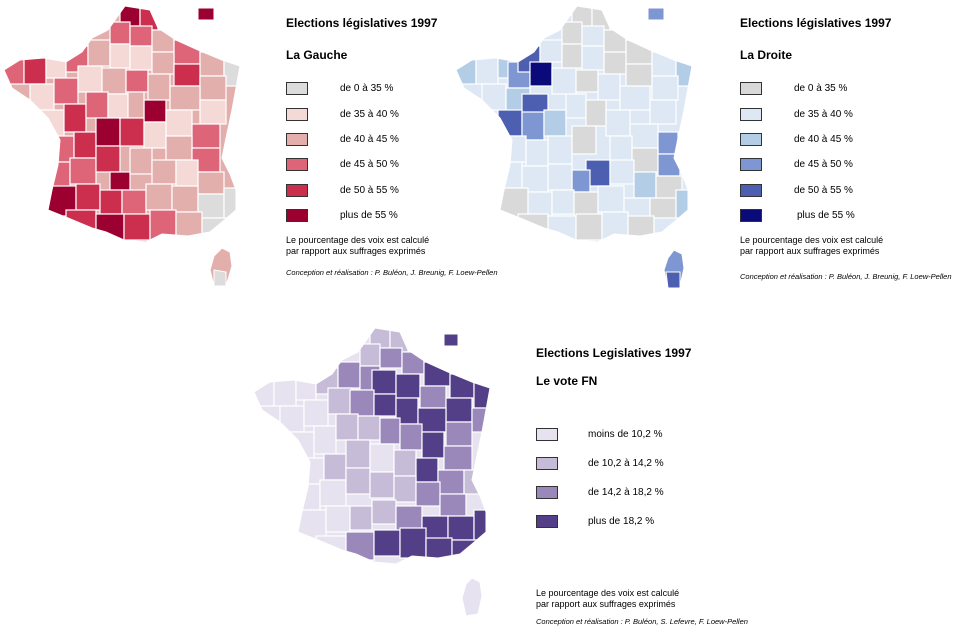  What do you see at coordinates (567, 381) in the screenshot?
I see `panel-subtitle: Le vote FN` at bounding box center [567, 381].